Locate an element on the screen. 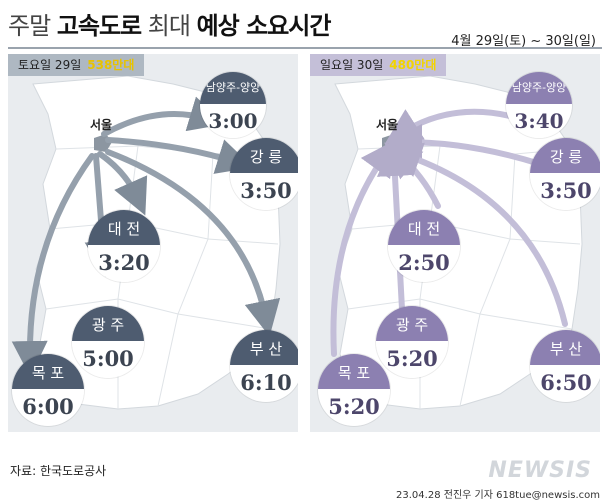  route-card-yangyang: 남양주-양양 3:40 is located at coordinates (539, 105).